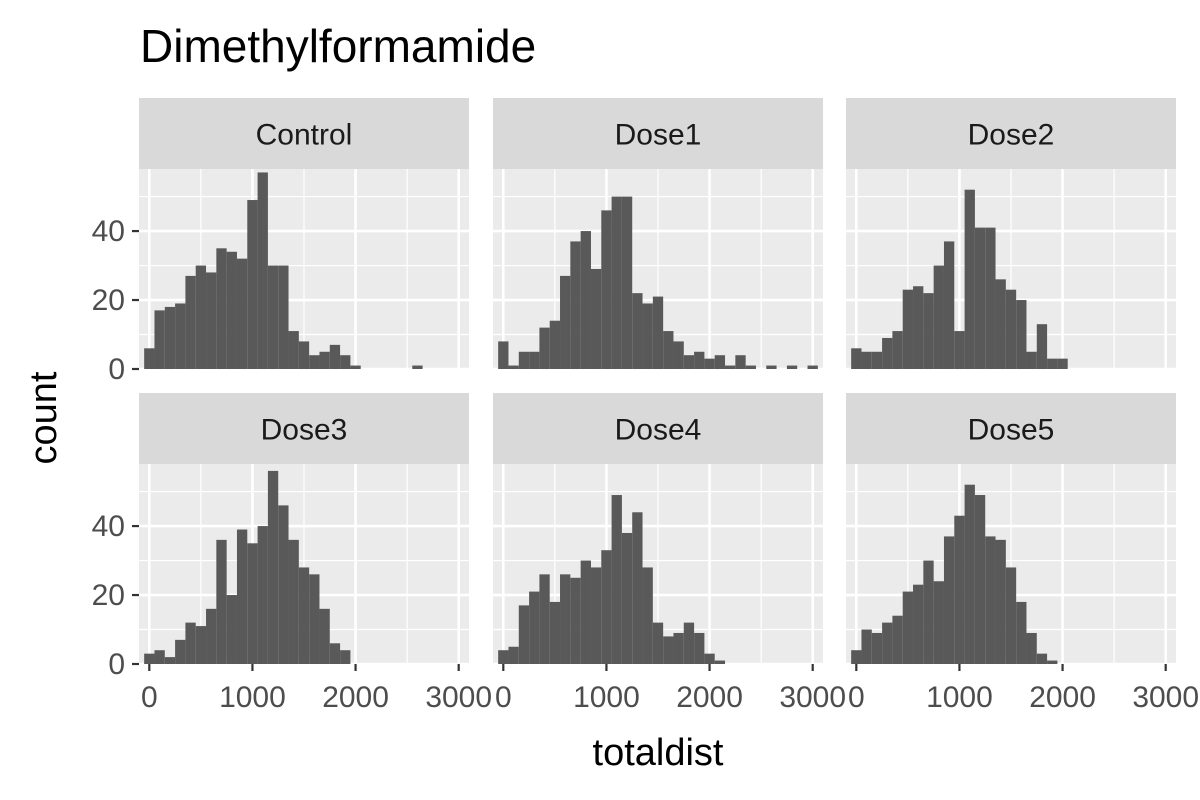 The width and height of the screenshot is (1200, 800). I want to click on facet-strip-label: Control, so click(304, 135).